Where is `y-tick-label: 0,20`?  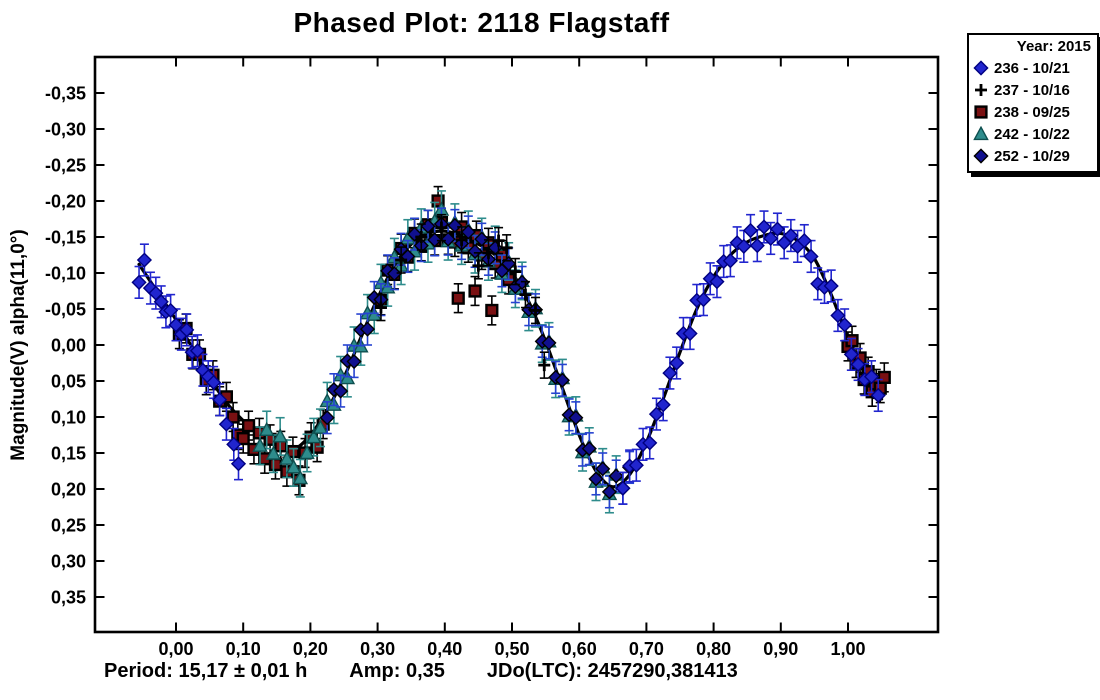 y-tick-label: 0,20 is located at coordinates (68, 490).